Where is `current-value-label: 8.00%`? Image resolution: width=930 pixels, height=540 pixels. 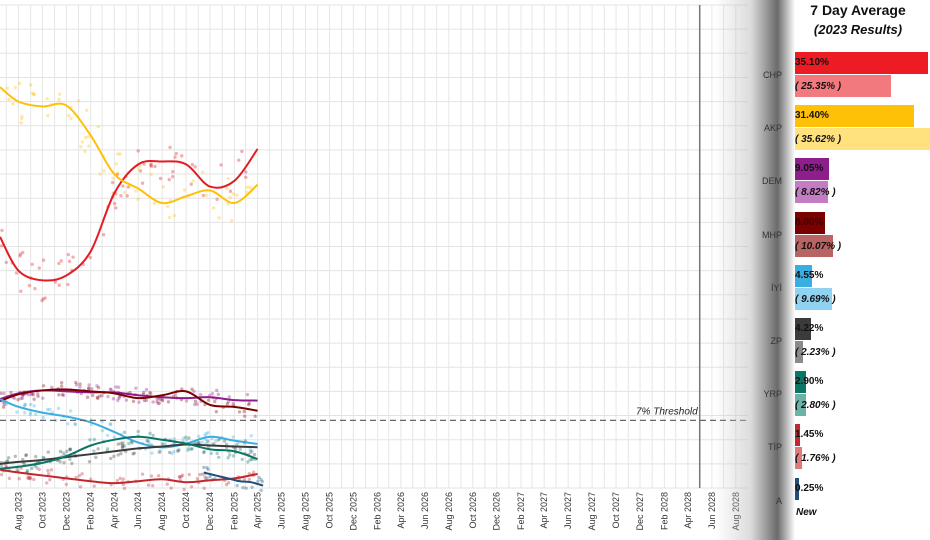 current-value-label: 8.00% is located at coordinates (809, 222).